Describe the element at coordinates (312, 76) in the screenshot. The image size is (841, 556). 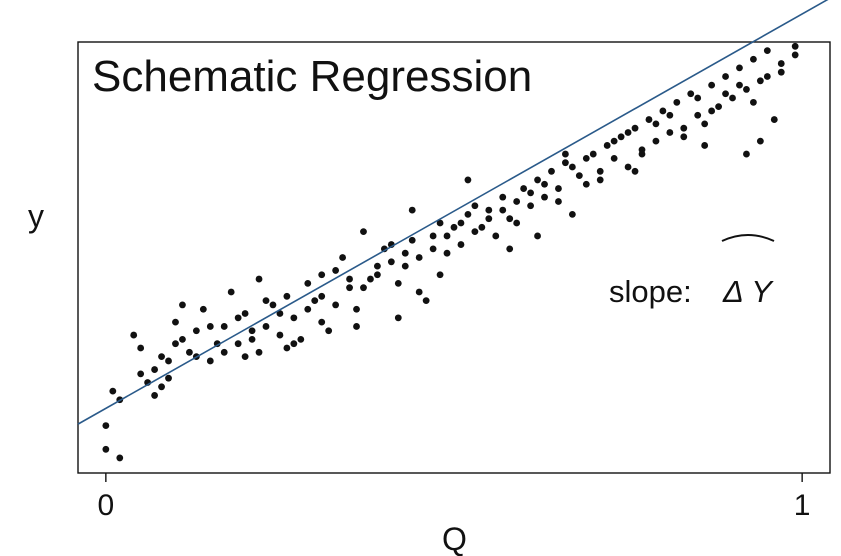
I see `chart-title: Schematic Regression` at that location.